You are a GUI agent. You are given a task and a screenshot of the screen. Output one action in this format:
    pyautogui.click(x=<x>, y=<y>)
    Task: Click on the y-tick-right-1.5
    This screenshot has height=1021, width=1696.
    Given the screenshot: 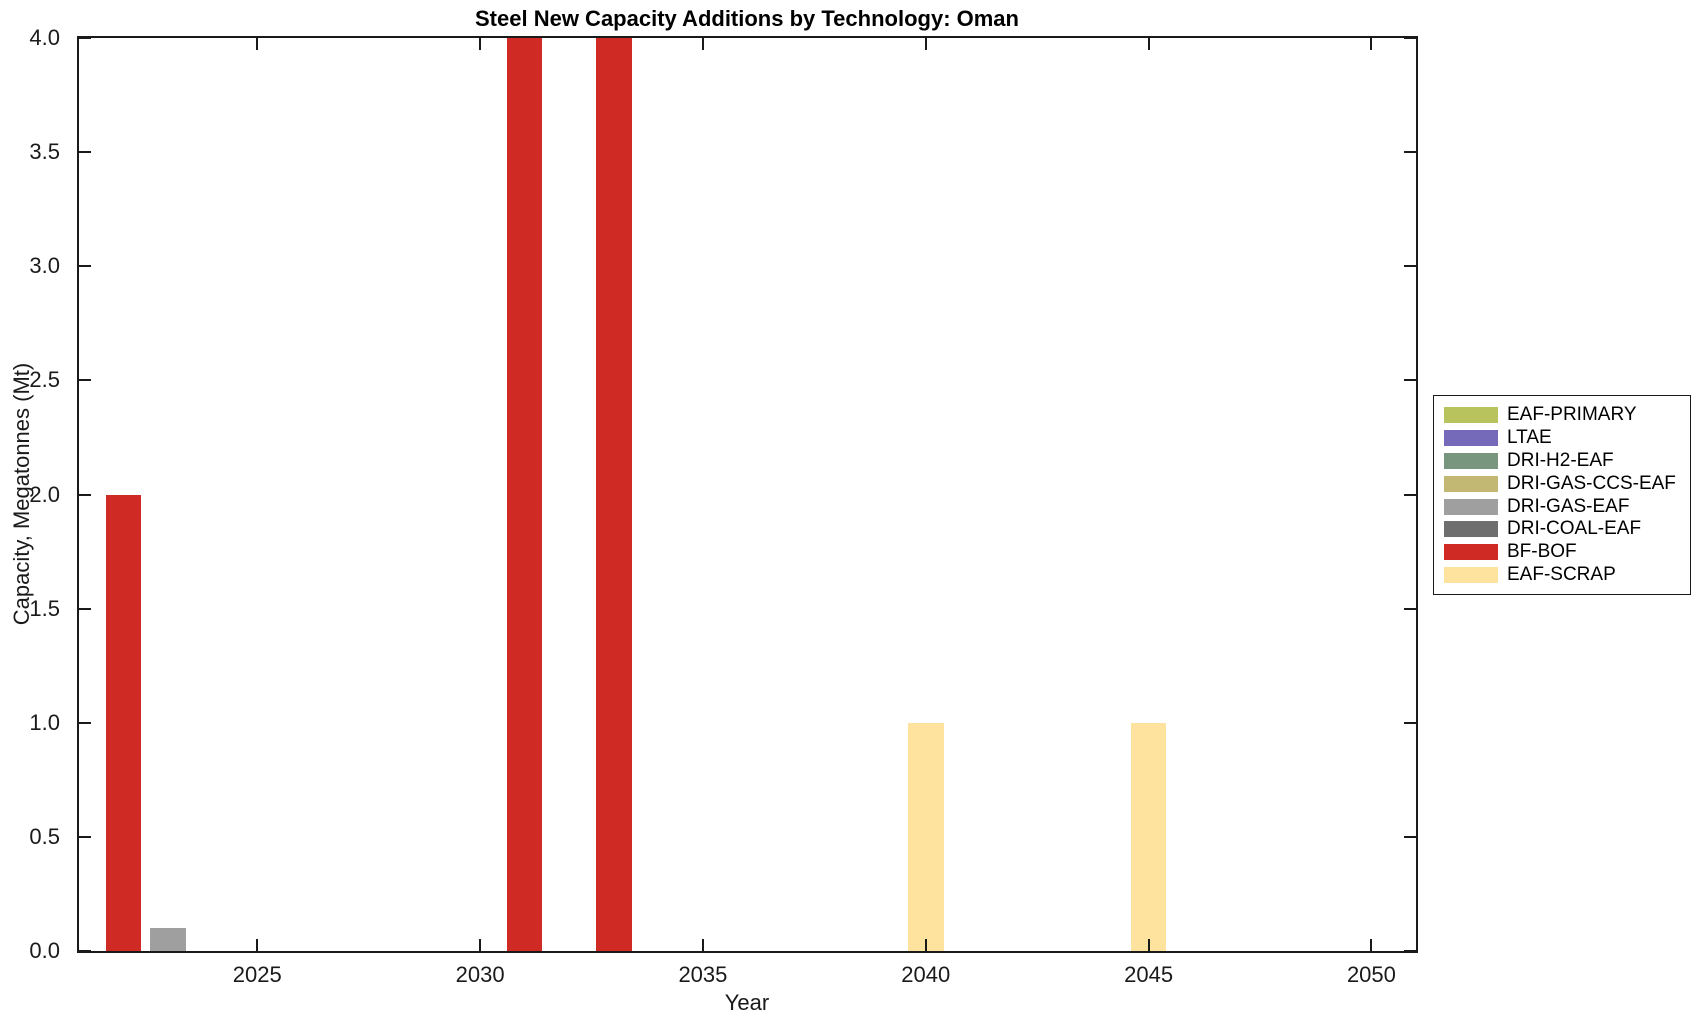 What is the action you would take?
    pyautogui.click(x=1410, y=608)
    